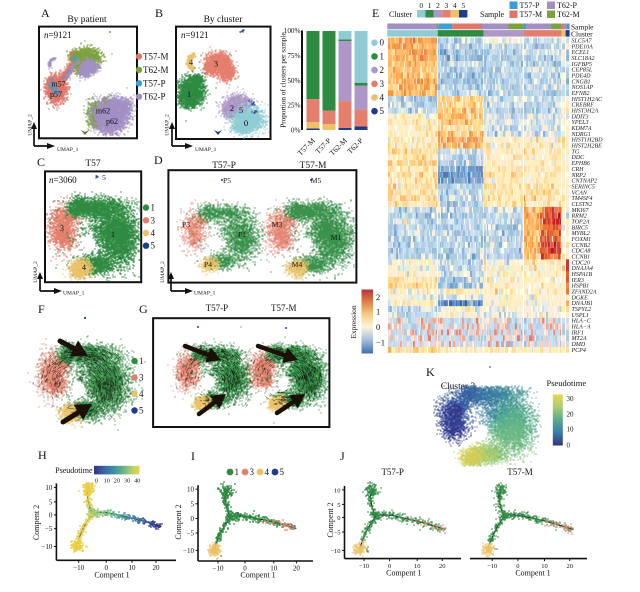  I want to click on svg-text: M4, so click(297, 264).